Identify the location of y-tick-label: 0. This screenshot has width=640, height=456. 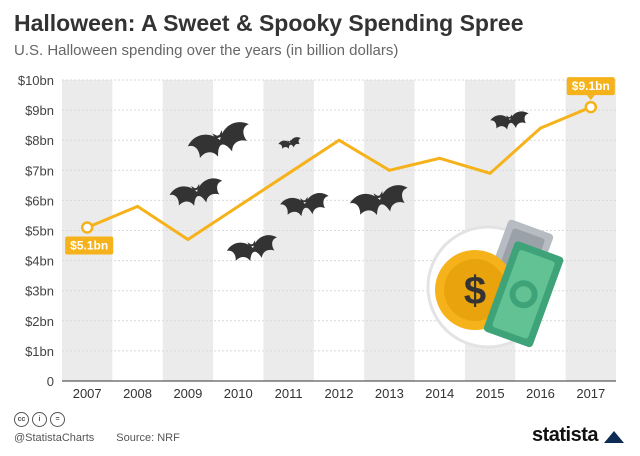
(50, 381).